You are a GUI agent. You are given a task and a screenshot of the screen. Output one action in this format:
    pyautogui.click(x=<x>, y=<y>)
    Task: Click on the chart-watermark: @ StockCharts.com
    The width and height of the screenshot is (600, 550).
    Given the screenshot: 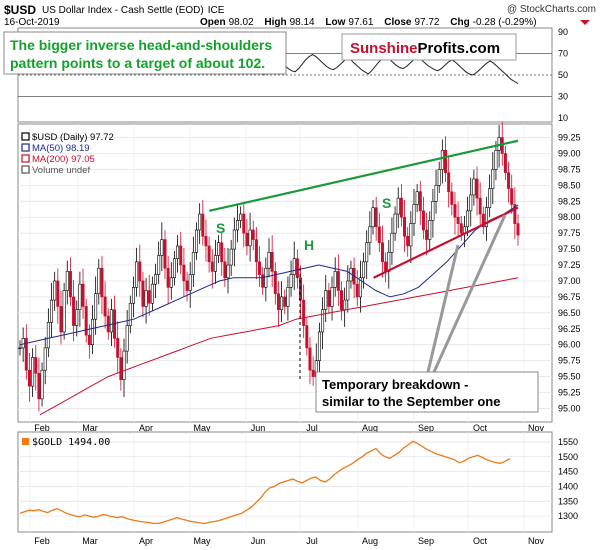 What is the action you would take?
    pyautogui.click(x=551, y=9)
    